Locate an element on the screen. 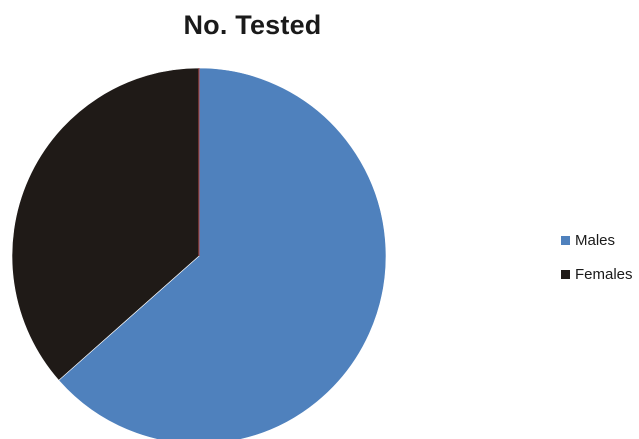  legend-item-females: Females is located at coordinates (597, 274).